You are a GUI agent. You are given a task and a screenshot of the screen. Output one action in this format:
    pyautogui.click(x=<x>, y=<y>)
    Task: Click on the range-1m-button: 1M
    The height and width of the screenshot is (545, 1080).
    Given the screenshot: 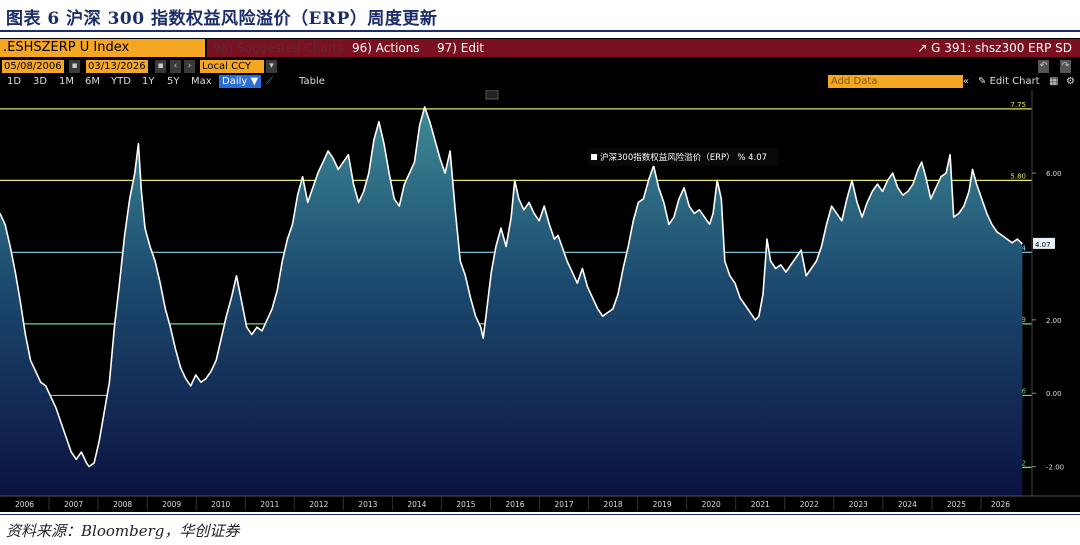 What is the action you would take?
    pyautogui.click(x=66, y=81)
    